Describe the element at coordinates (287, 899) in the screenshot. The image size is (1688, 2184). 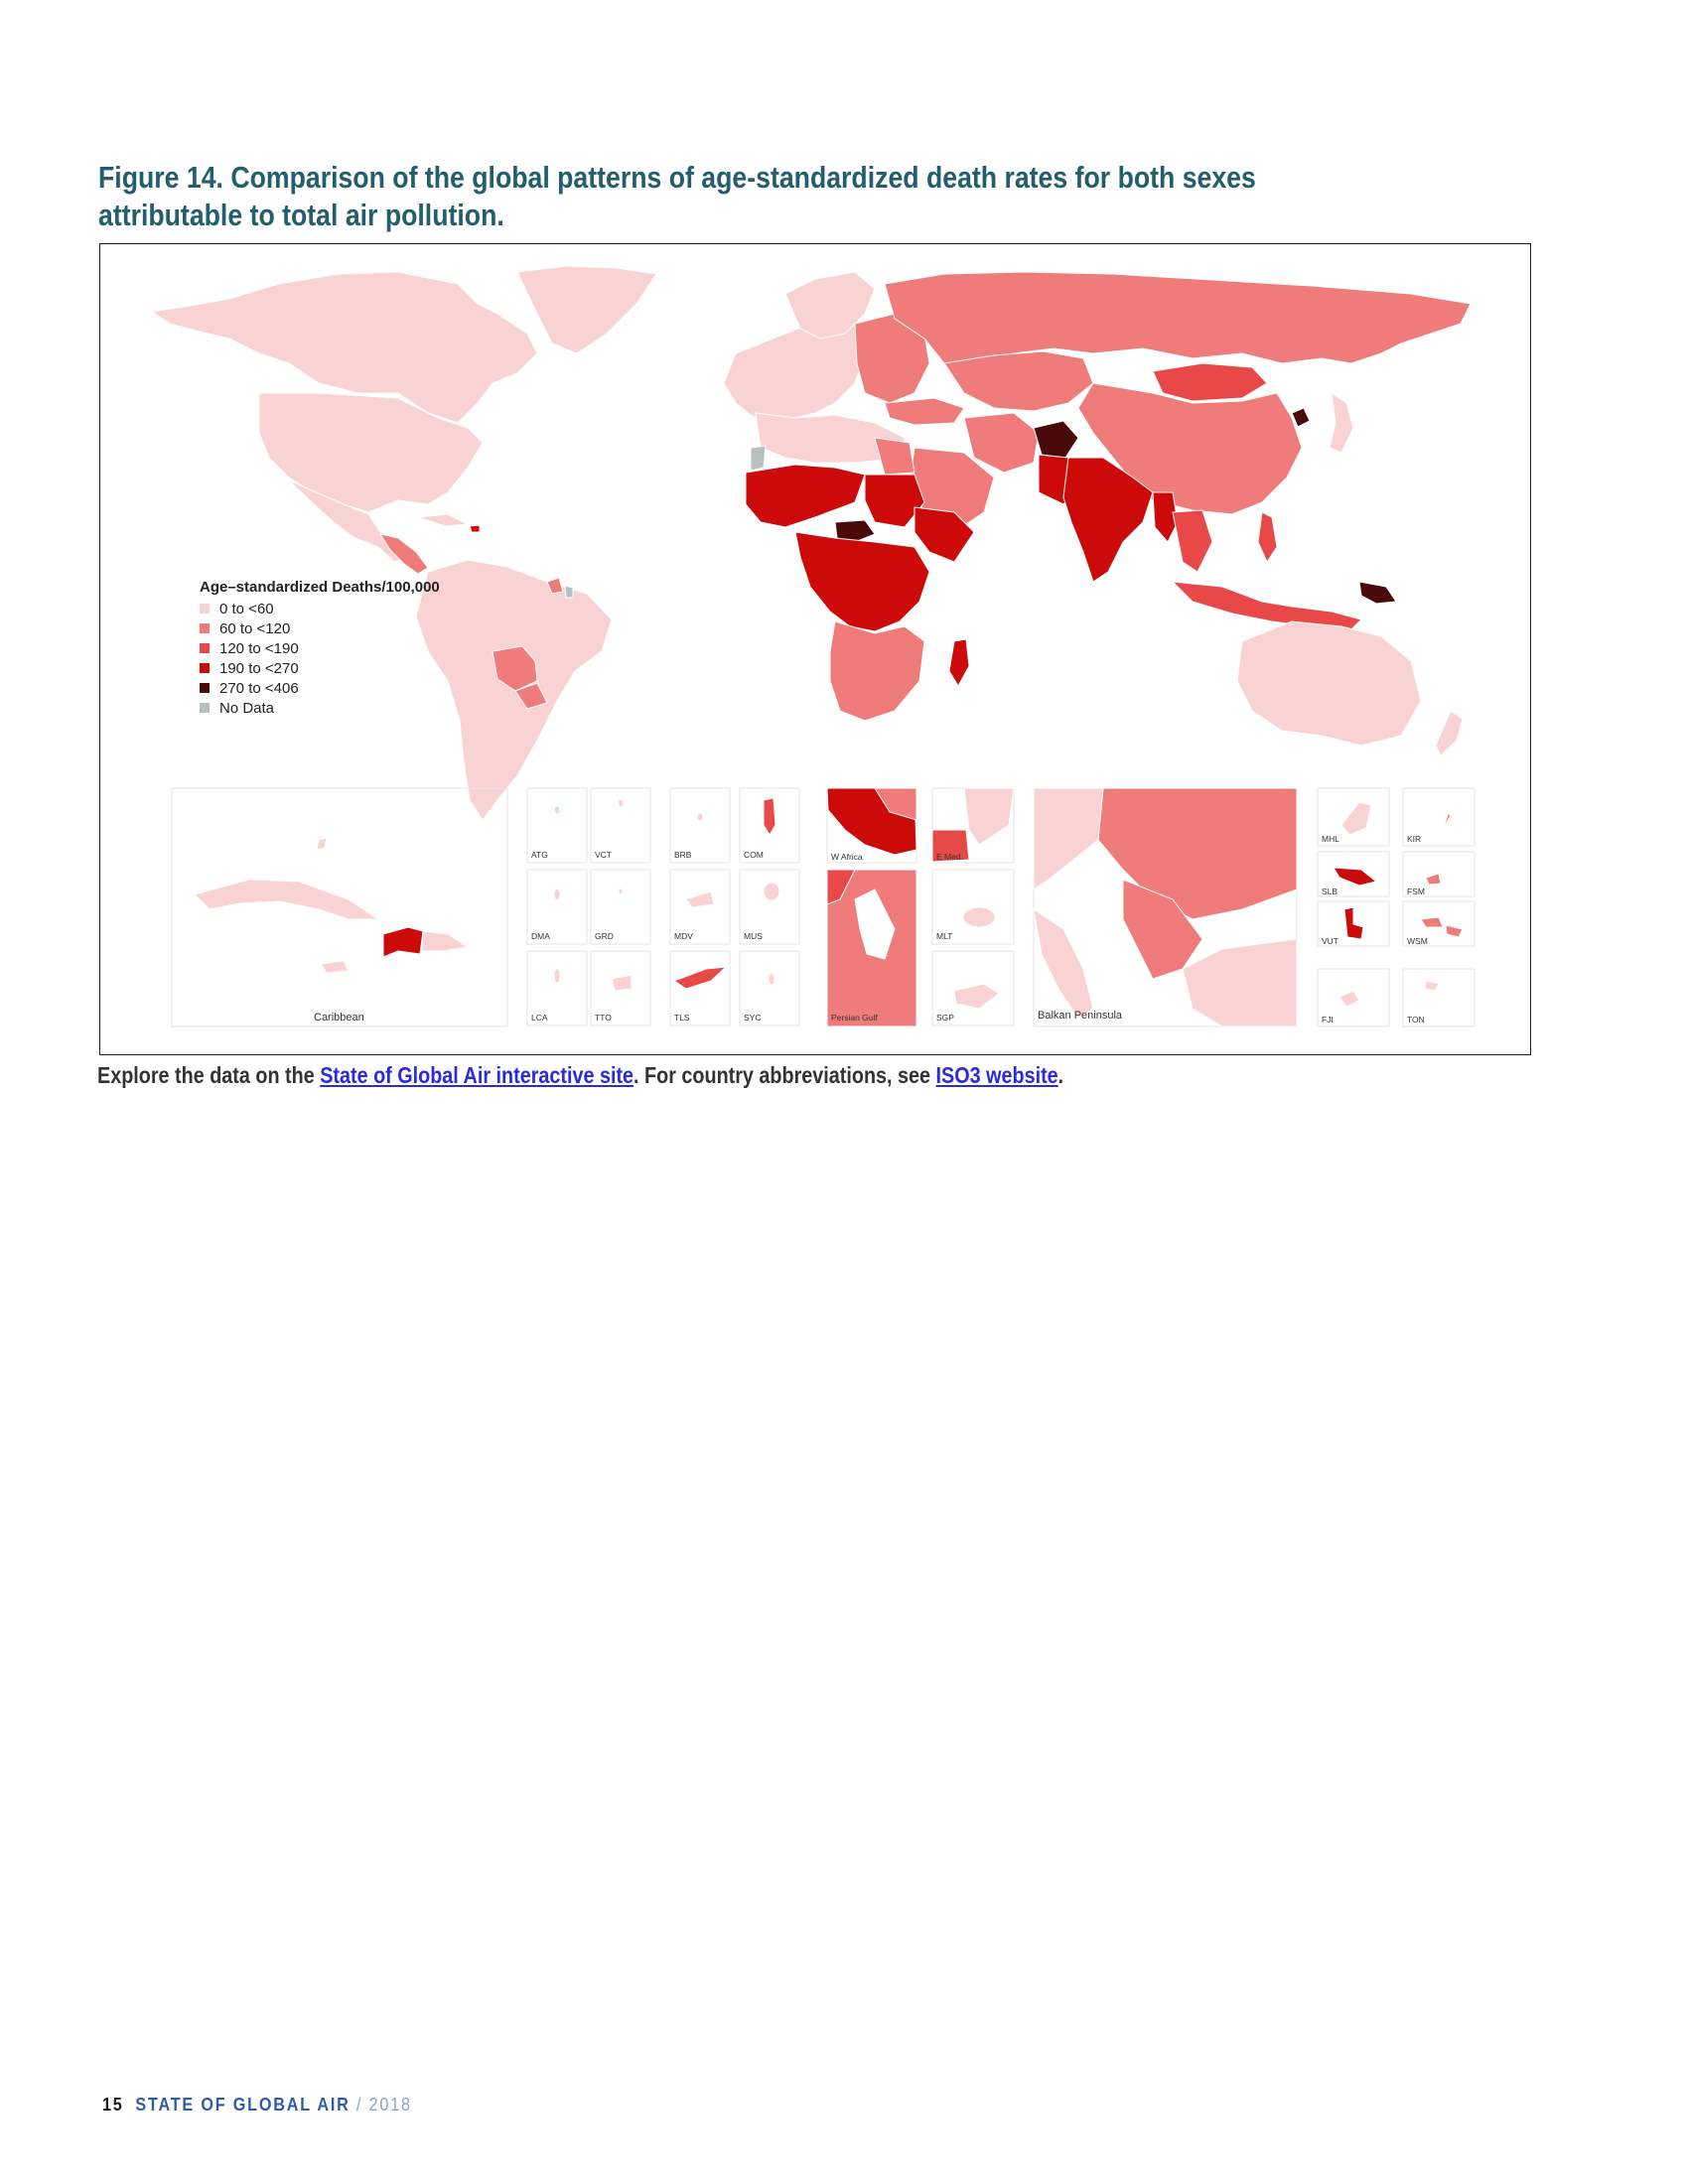
I see `inset-shape-cuba` at that location.